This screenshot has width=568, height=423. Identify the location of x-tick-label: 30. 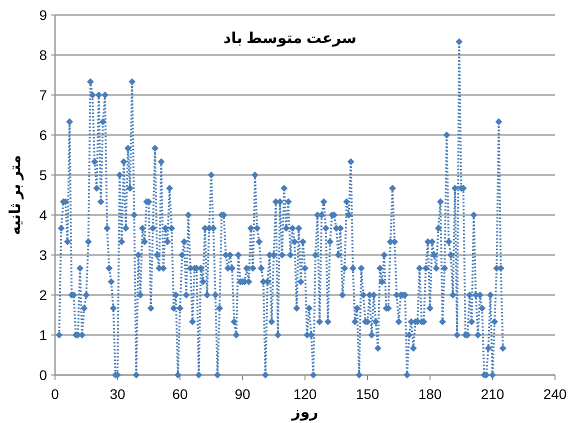
(118, 394).